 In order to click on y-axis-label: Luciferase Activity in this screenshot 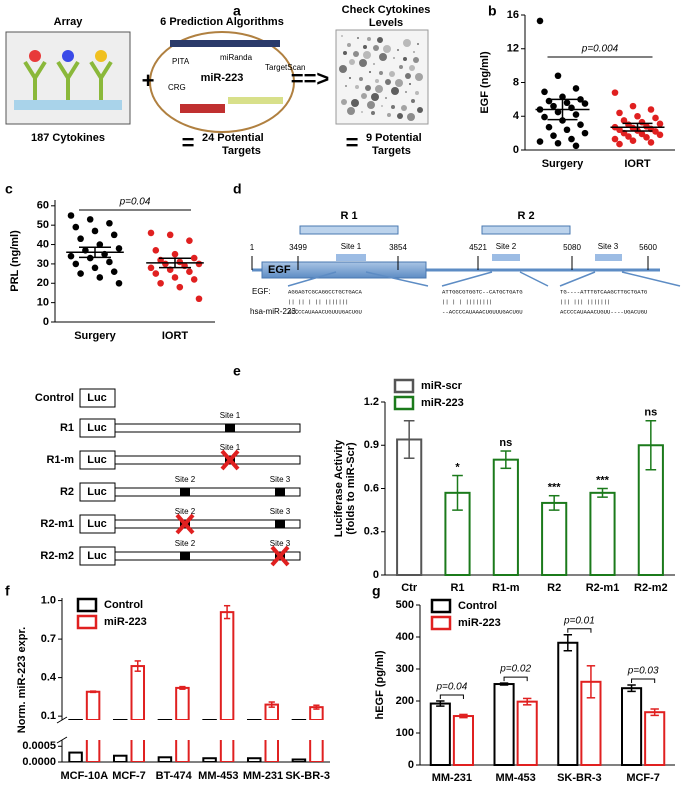, I will do `click(339, 488)`.